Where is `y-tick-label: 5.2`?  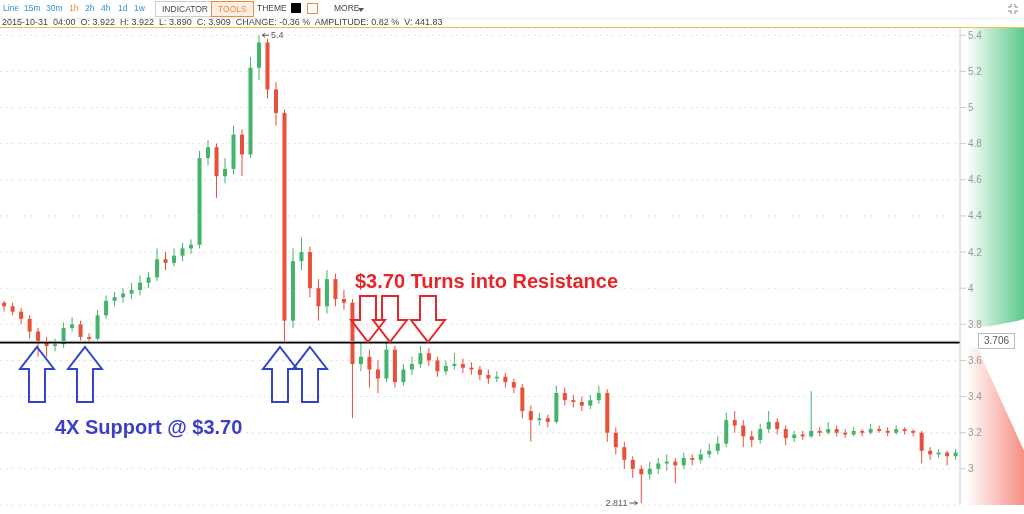 y-tick-label: 5.2 is located at coordinates (975, 71).